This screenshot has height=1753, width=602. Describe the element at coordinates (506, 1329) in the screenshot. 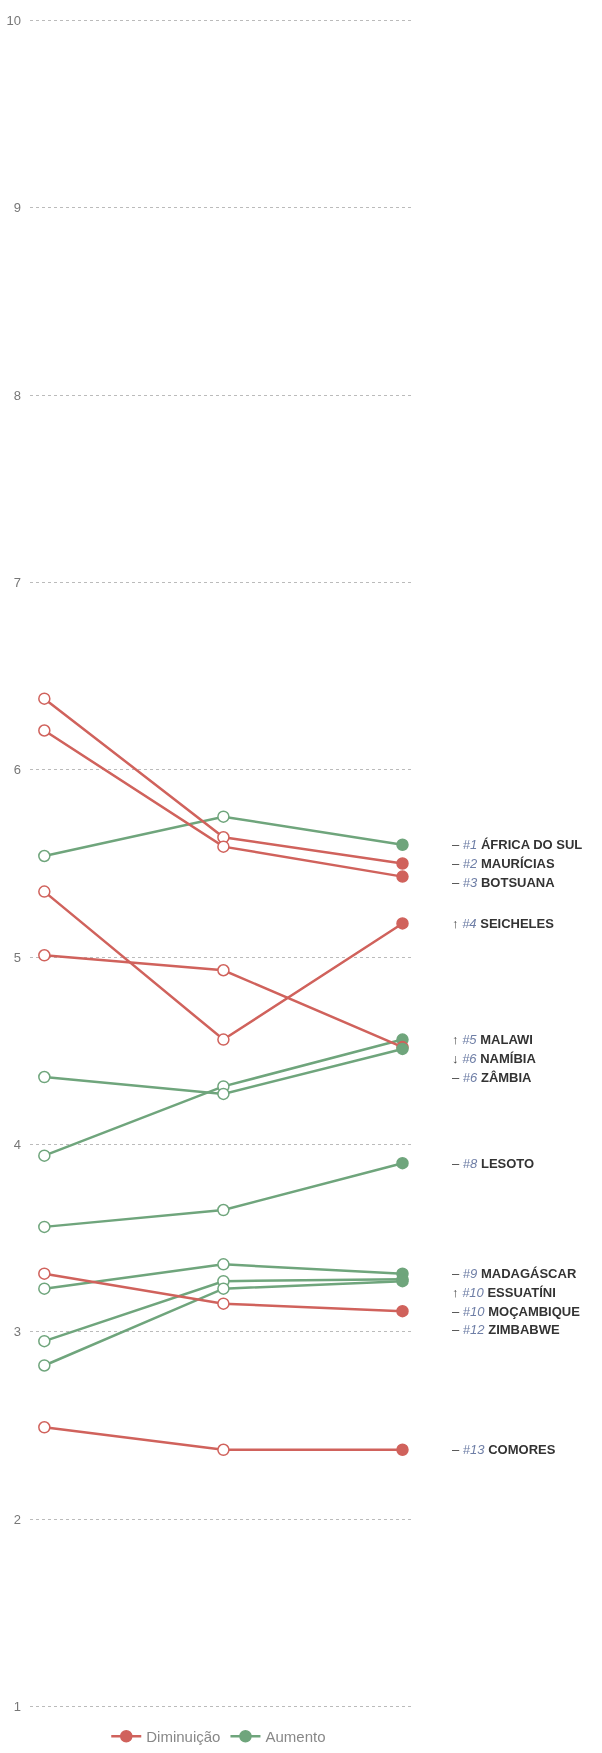

I see `text: – #12 ZIMBABWE` at that location.